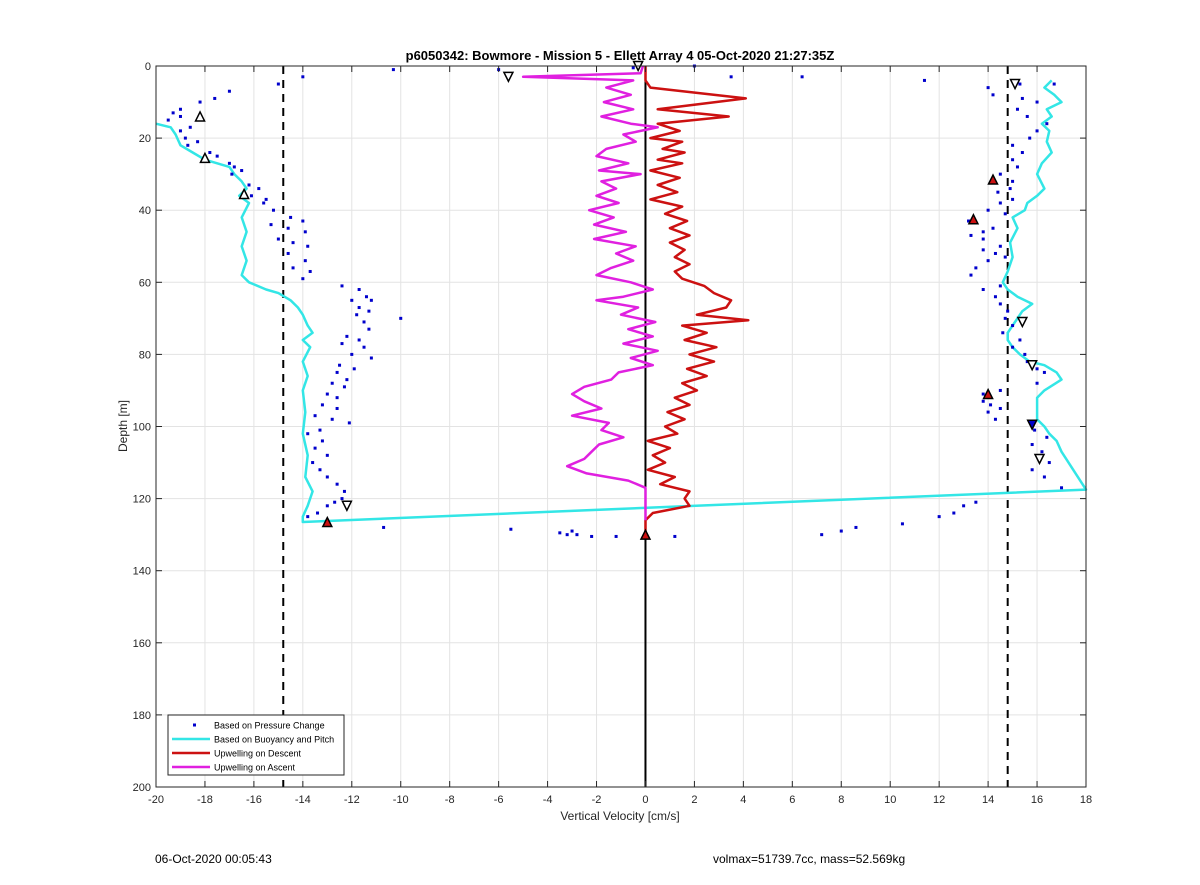 This screenshot has height=885, width=1200. Describe the element at coordinates (1086, 800) in the screenshot. I see `x-tick-label: 18` at that location.